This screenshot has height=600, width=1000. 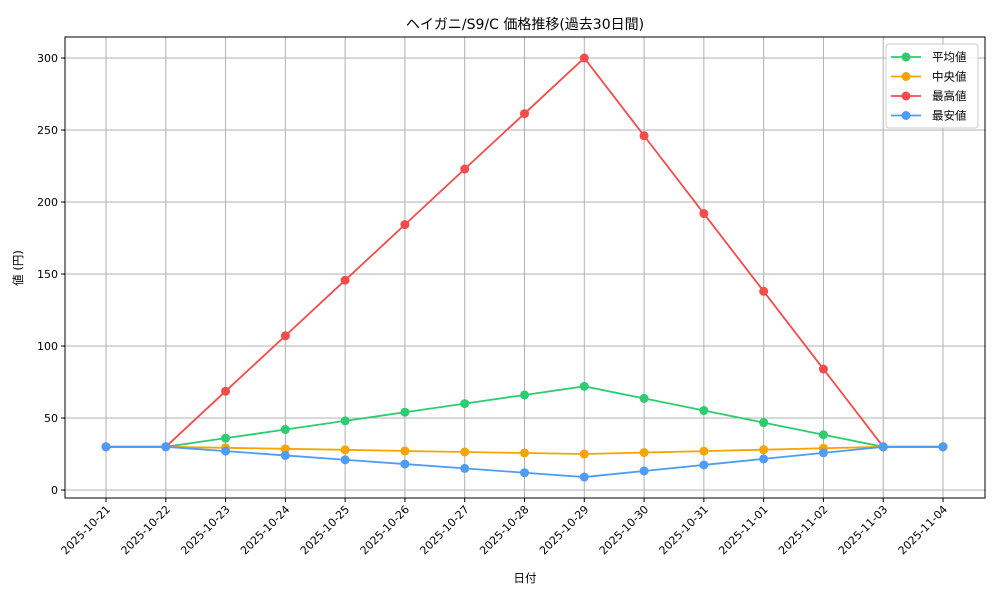 What do you see at coordinates (684, 530) in the screenshot?
I see `x-tick-label: 2025-10-31` at bounding box center [684, 530].